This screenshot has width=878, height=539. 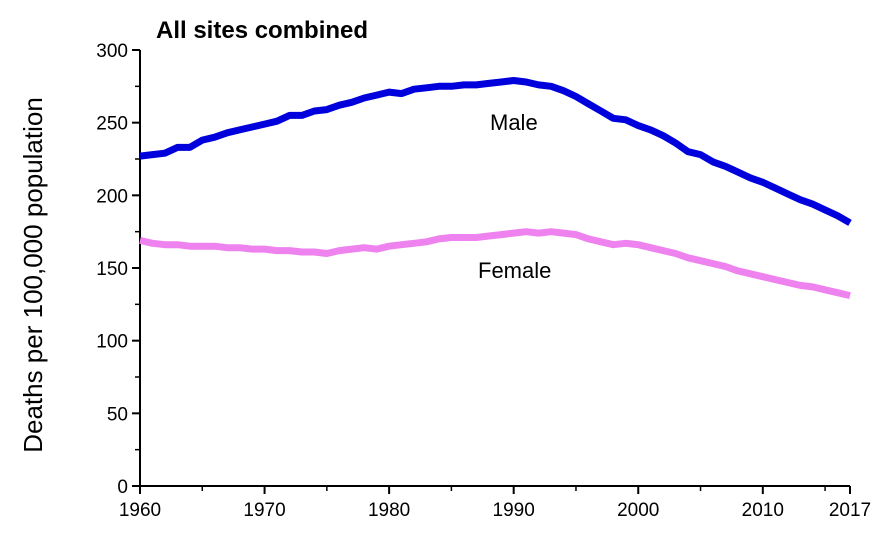 What do you see at coordinates (122, 487) in the screenshot?
I see `y-tick-label: 0` at bounding box center [122, 487].